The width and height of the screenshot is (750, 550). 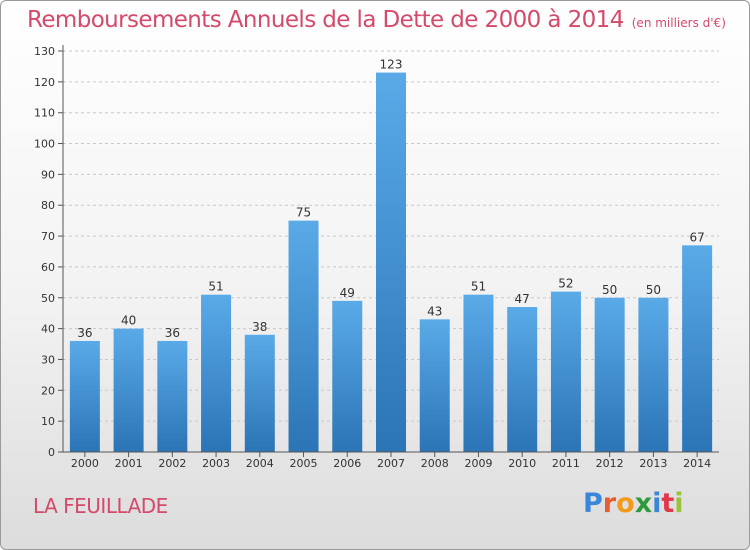 What do you see at coordinates (100, 506) in the screenshot?
I see `place-name: LA FEUILLADE` at bounding box center [100, 506].